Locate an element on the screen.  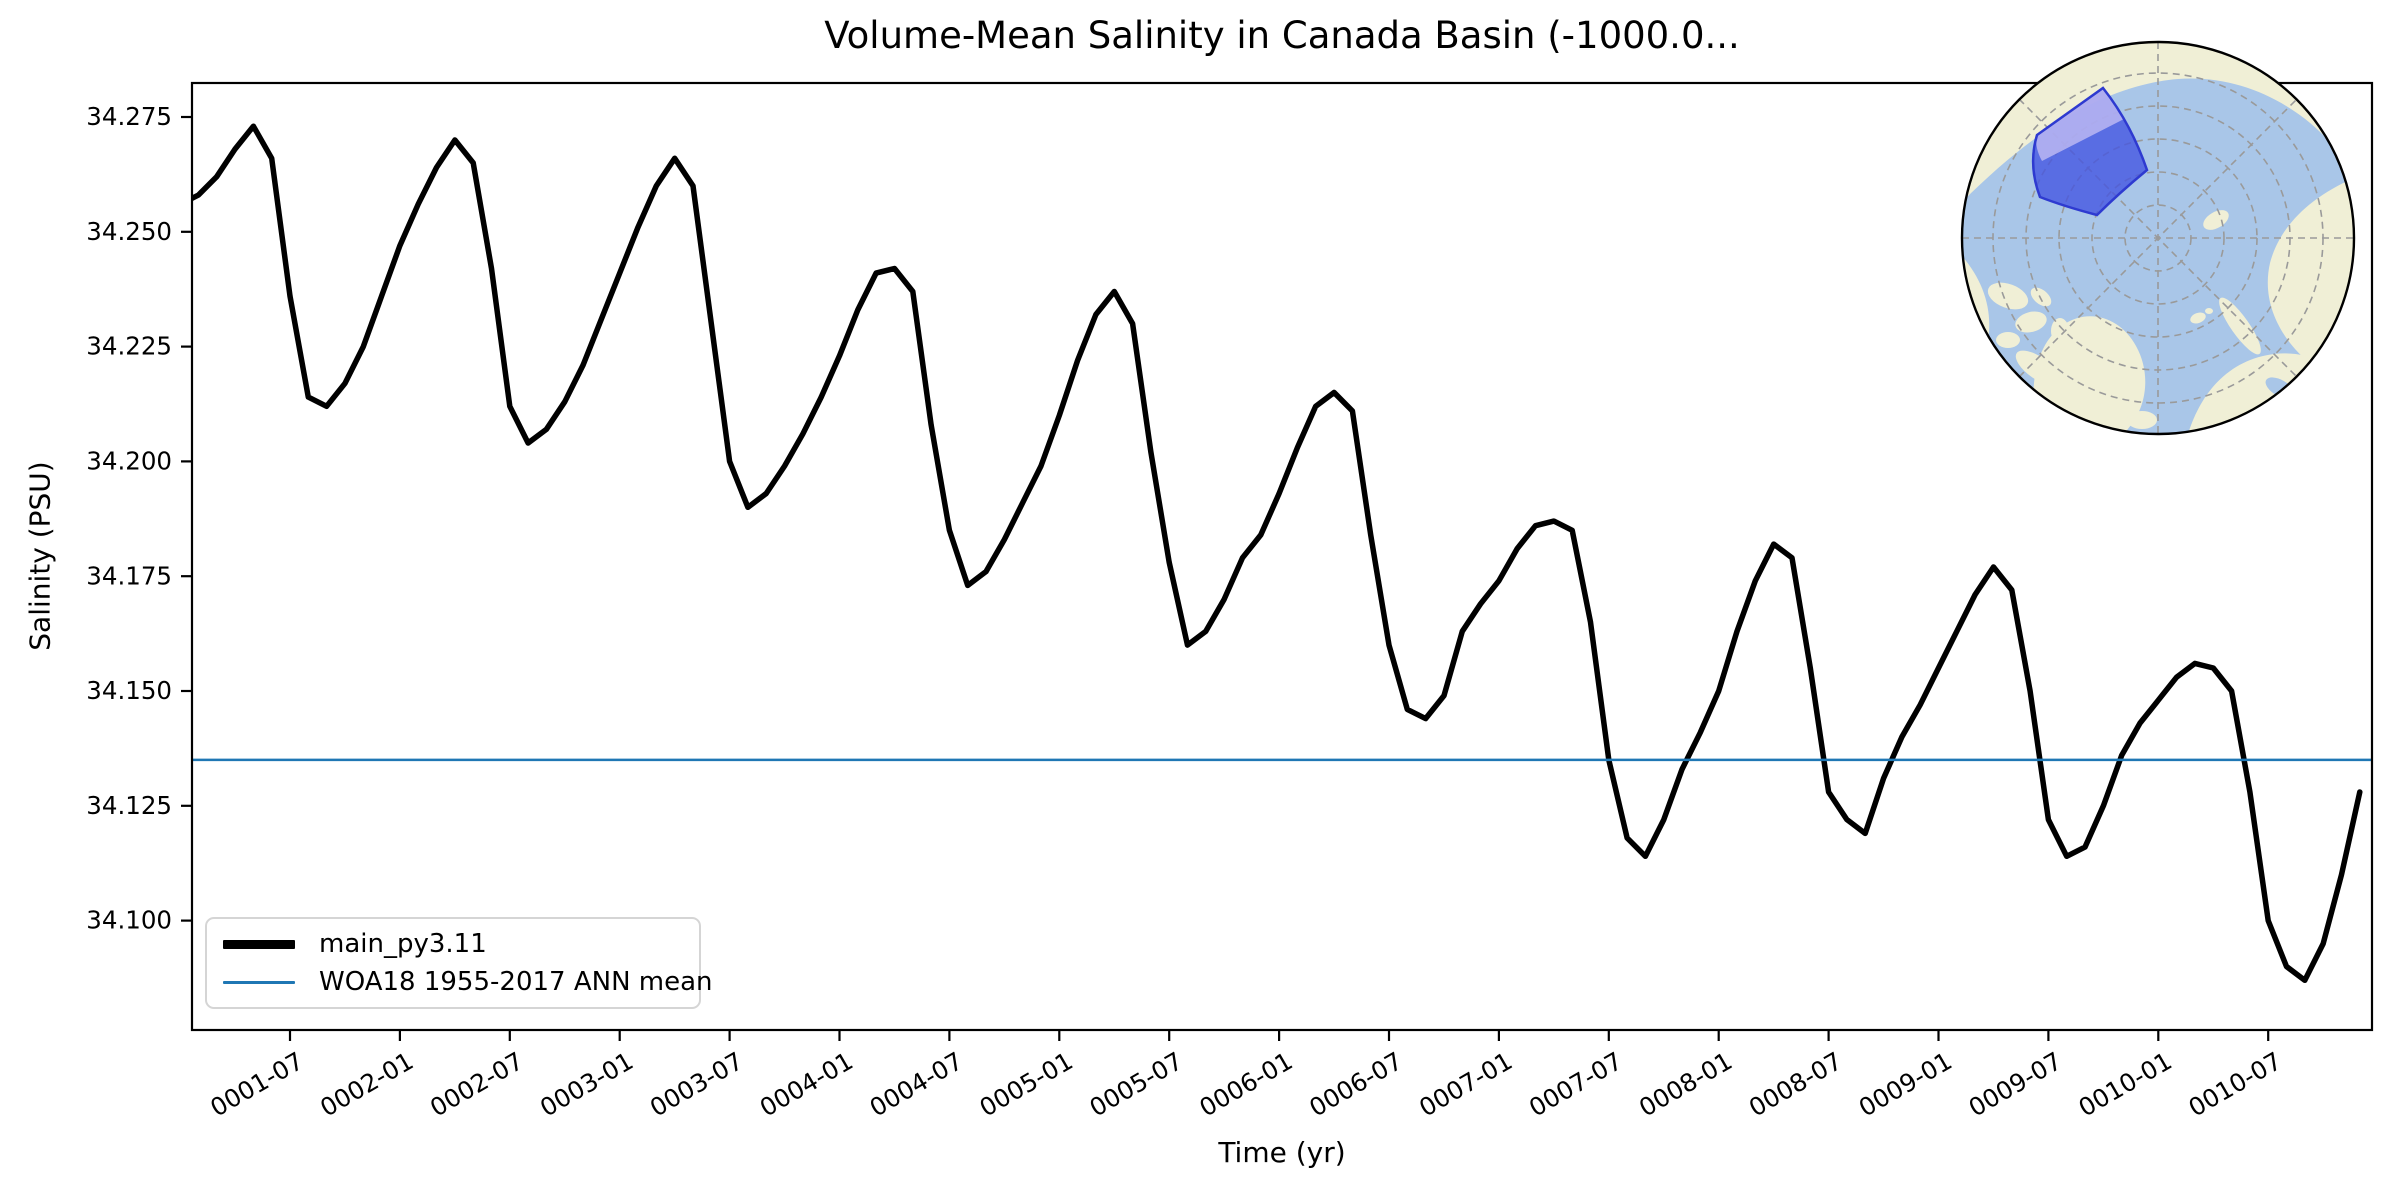
x-tick-label: 0008-07 is located at coordinates (1795, 1084).